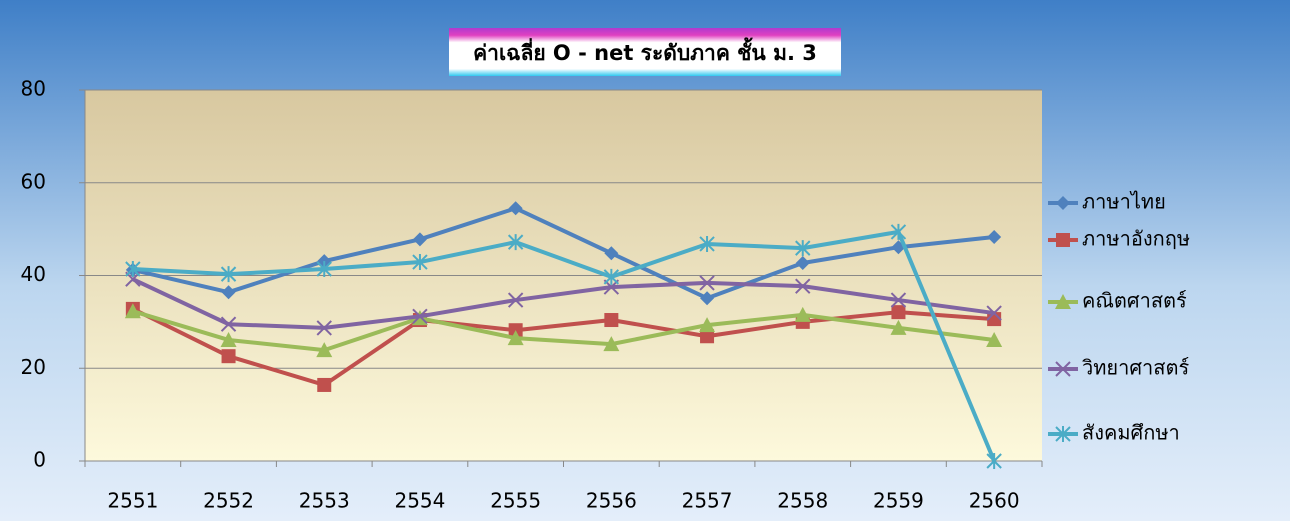 This screenshot has height=521, width=1290. What do you see at coordinates (707, 501) in the screenshot?
I see `x-tick-label: 2557` at bounding box center [707, 501].